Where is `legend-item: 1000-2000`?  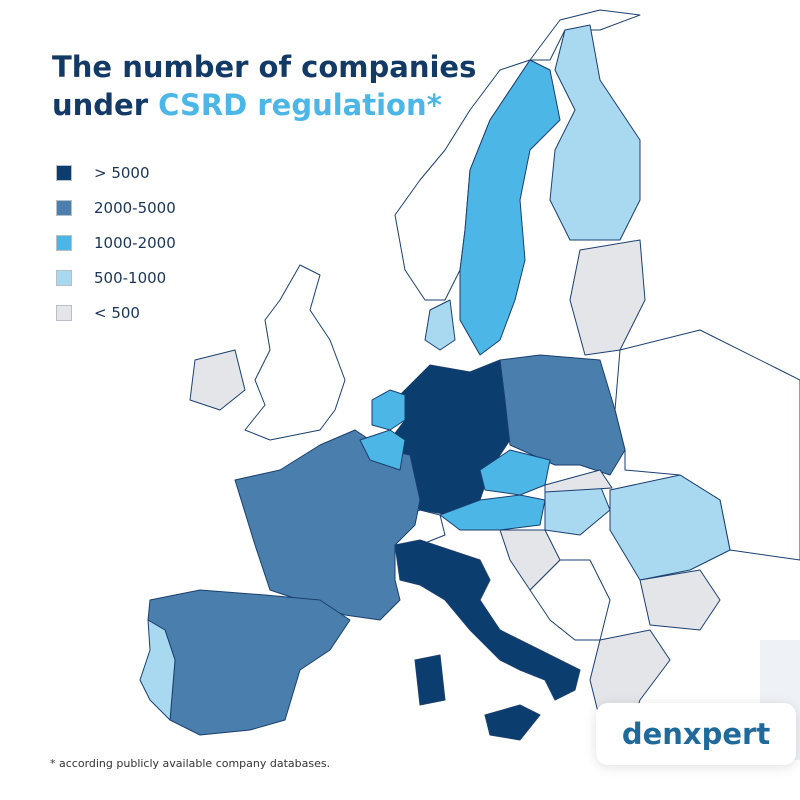 legend-item: 1000-2000 is located at coordinates (116, 242).